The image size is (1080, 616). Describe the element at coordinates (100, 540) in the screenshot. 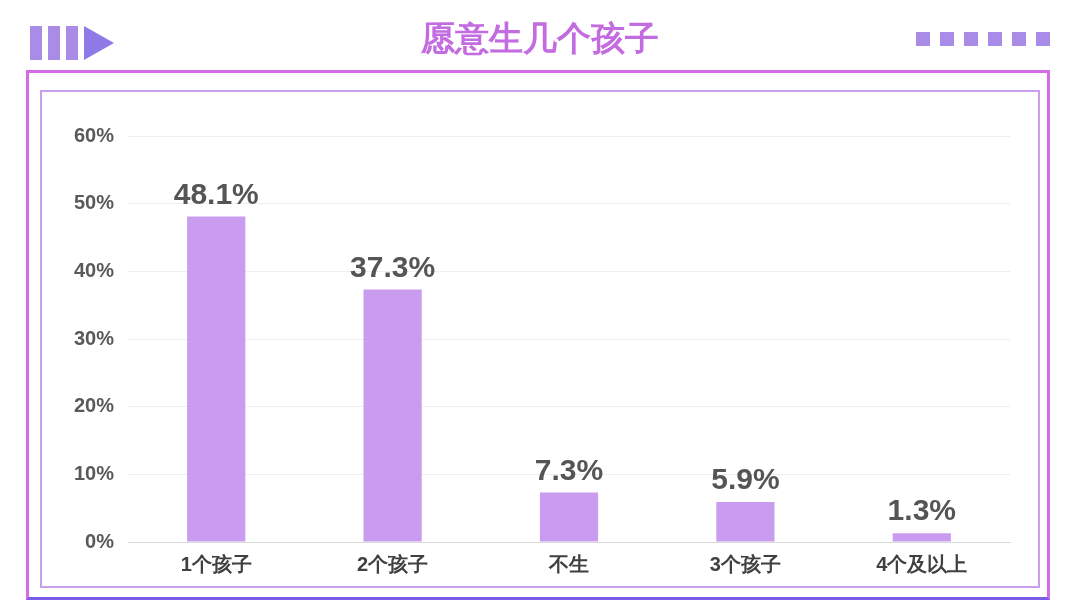

I see `y-tick-label: 0%` at that location.